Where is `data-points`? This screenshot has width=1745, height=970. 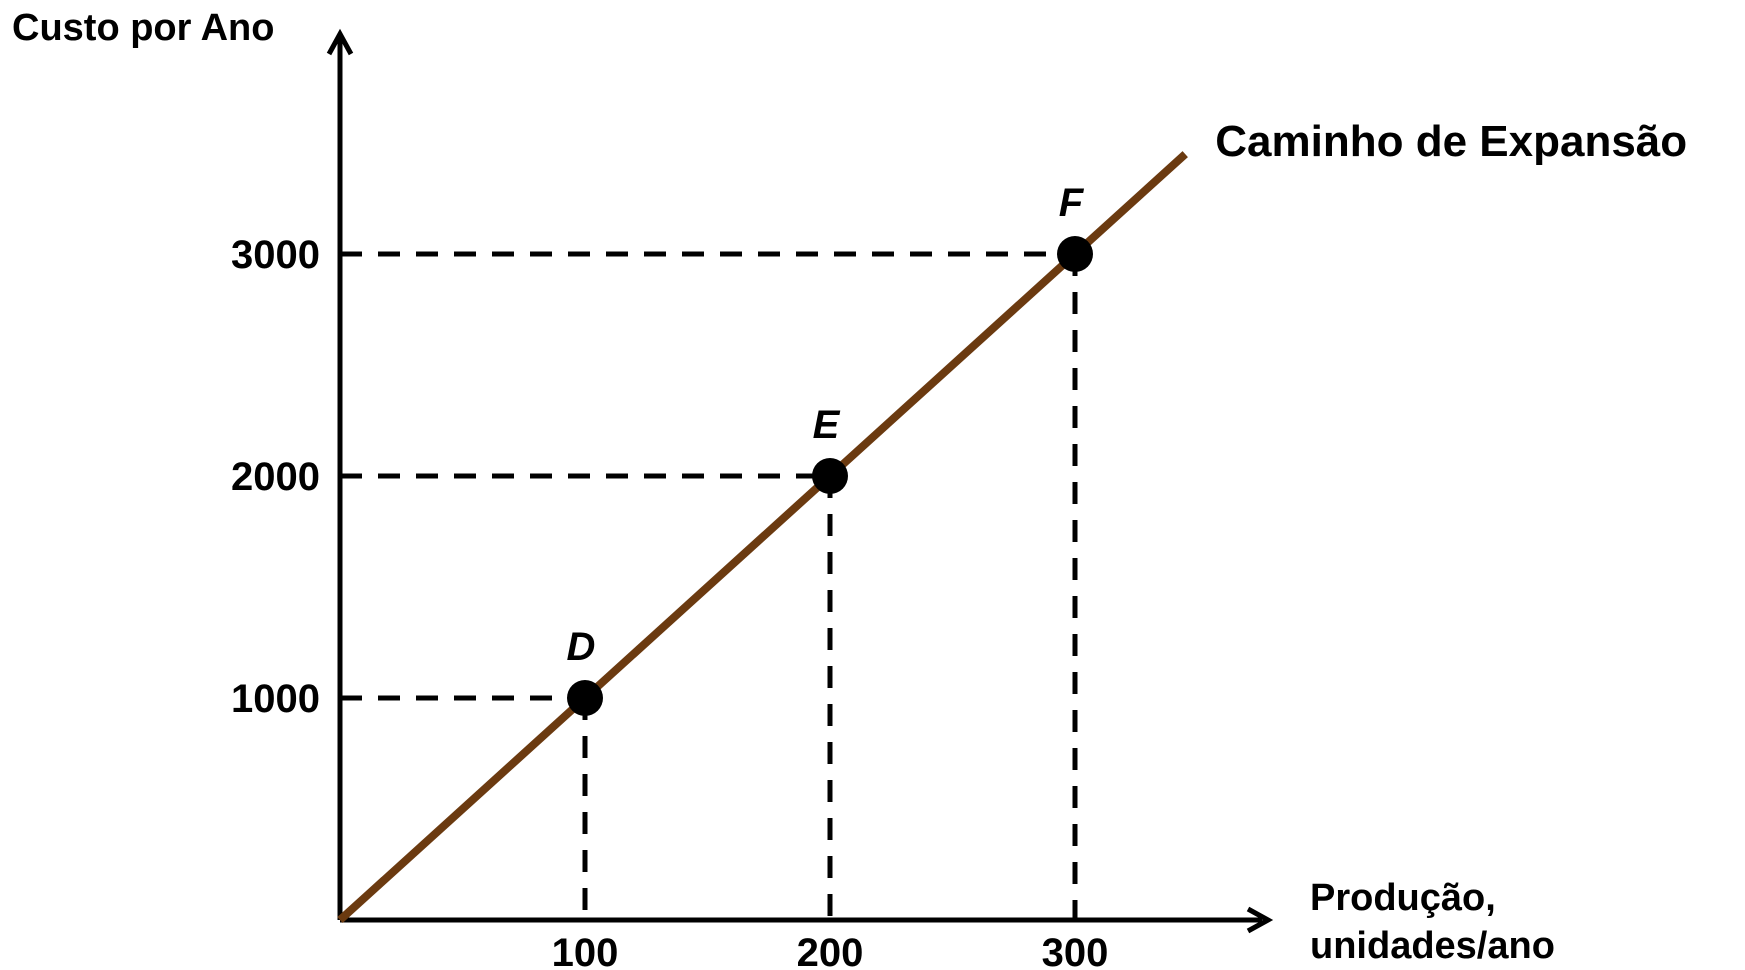
data-points is located at coordinates (830, 476).